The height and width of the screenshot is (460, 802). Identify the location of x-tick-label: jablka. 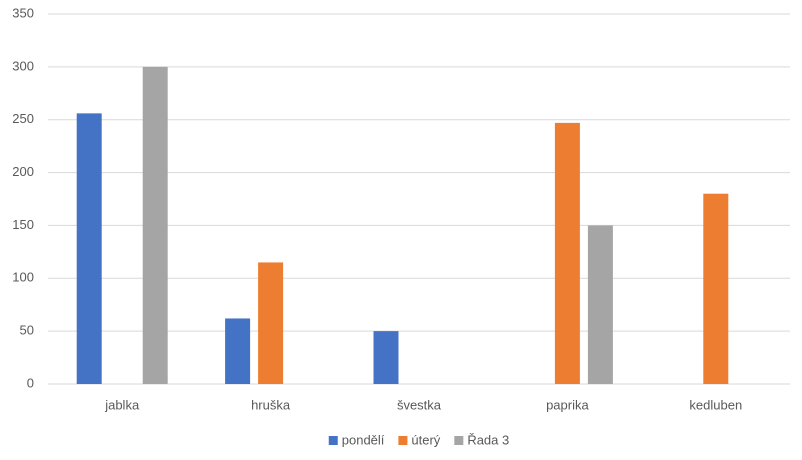
(122, 404).